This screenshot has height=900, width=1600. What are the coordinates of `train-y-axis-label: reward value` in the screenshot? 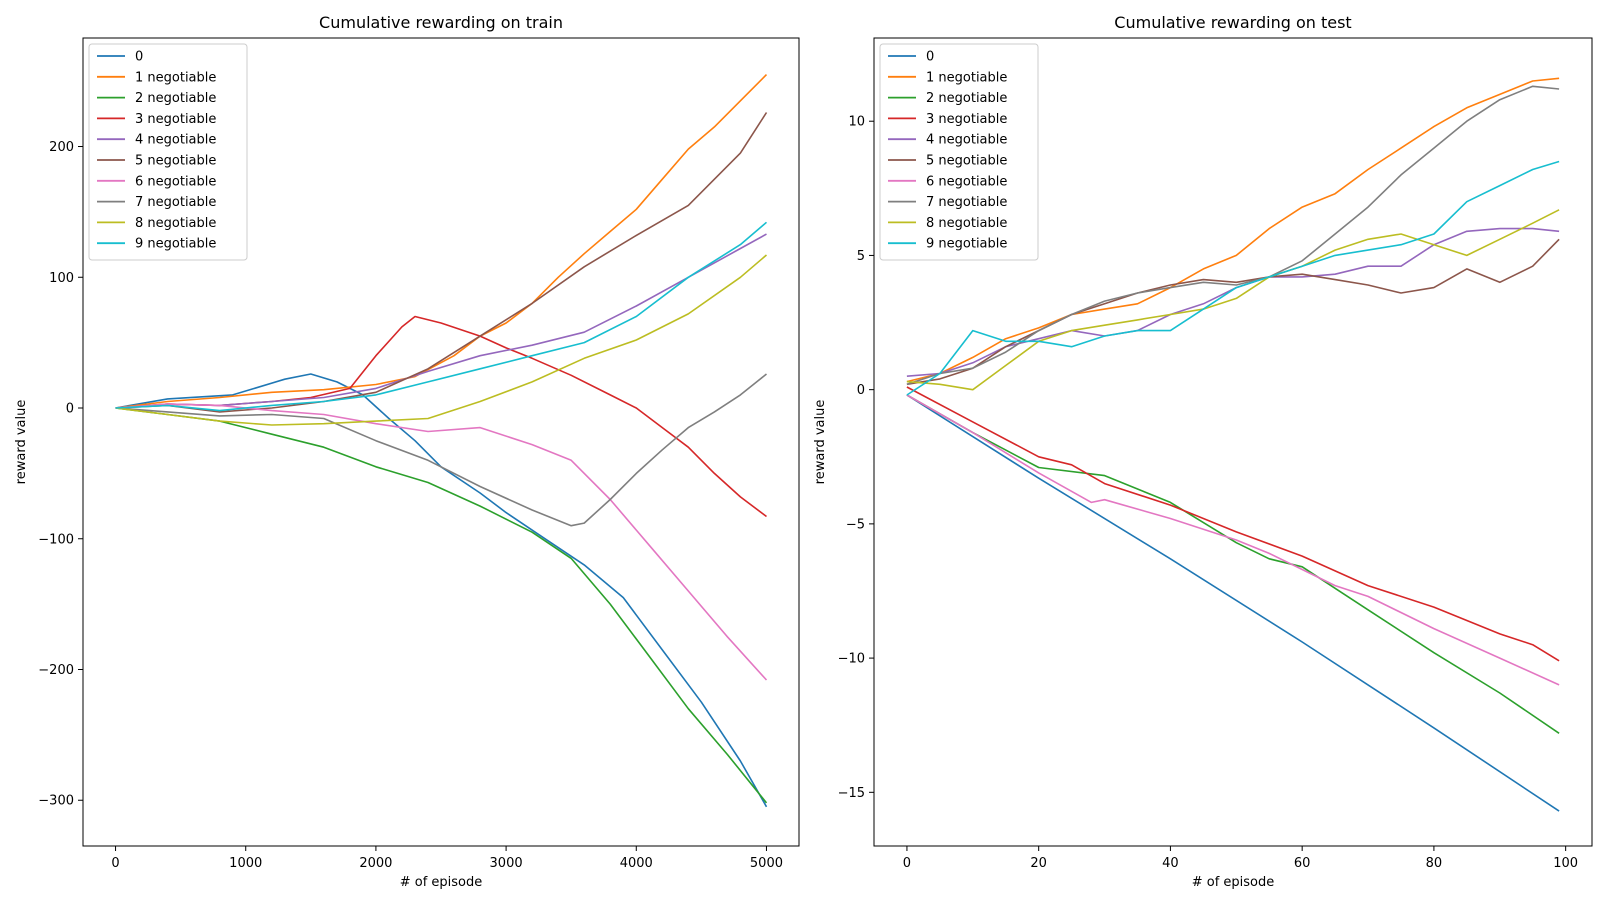 It's located at (21, 442).